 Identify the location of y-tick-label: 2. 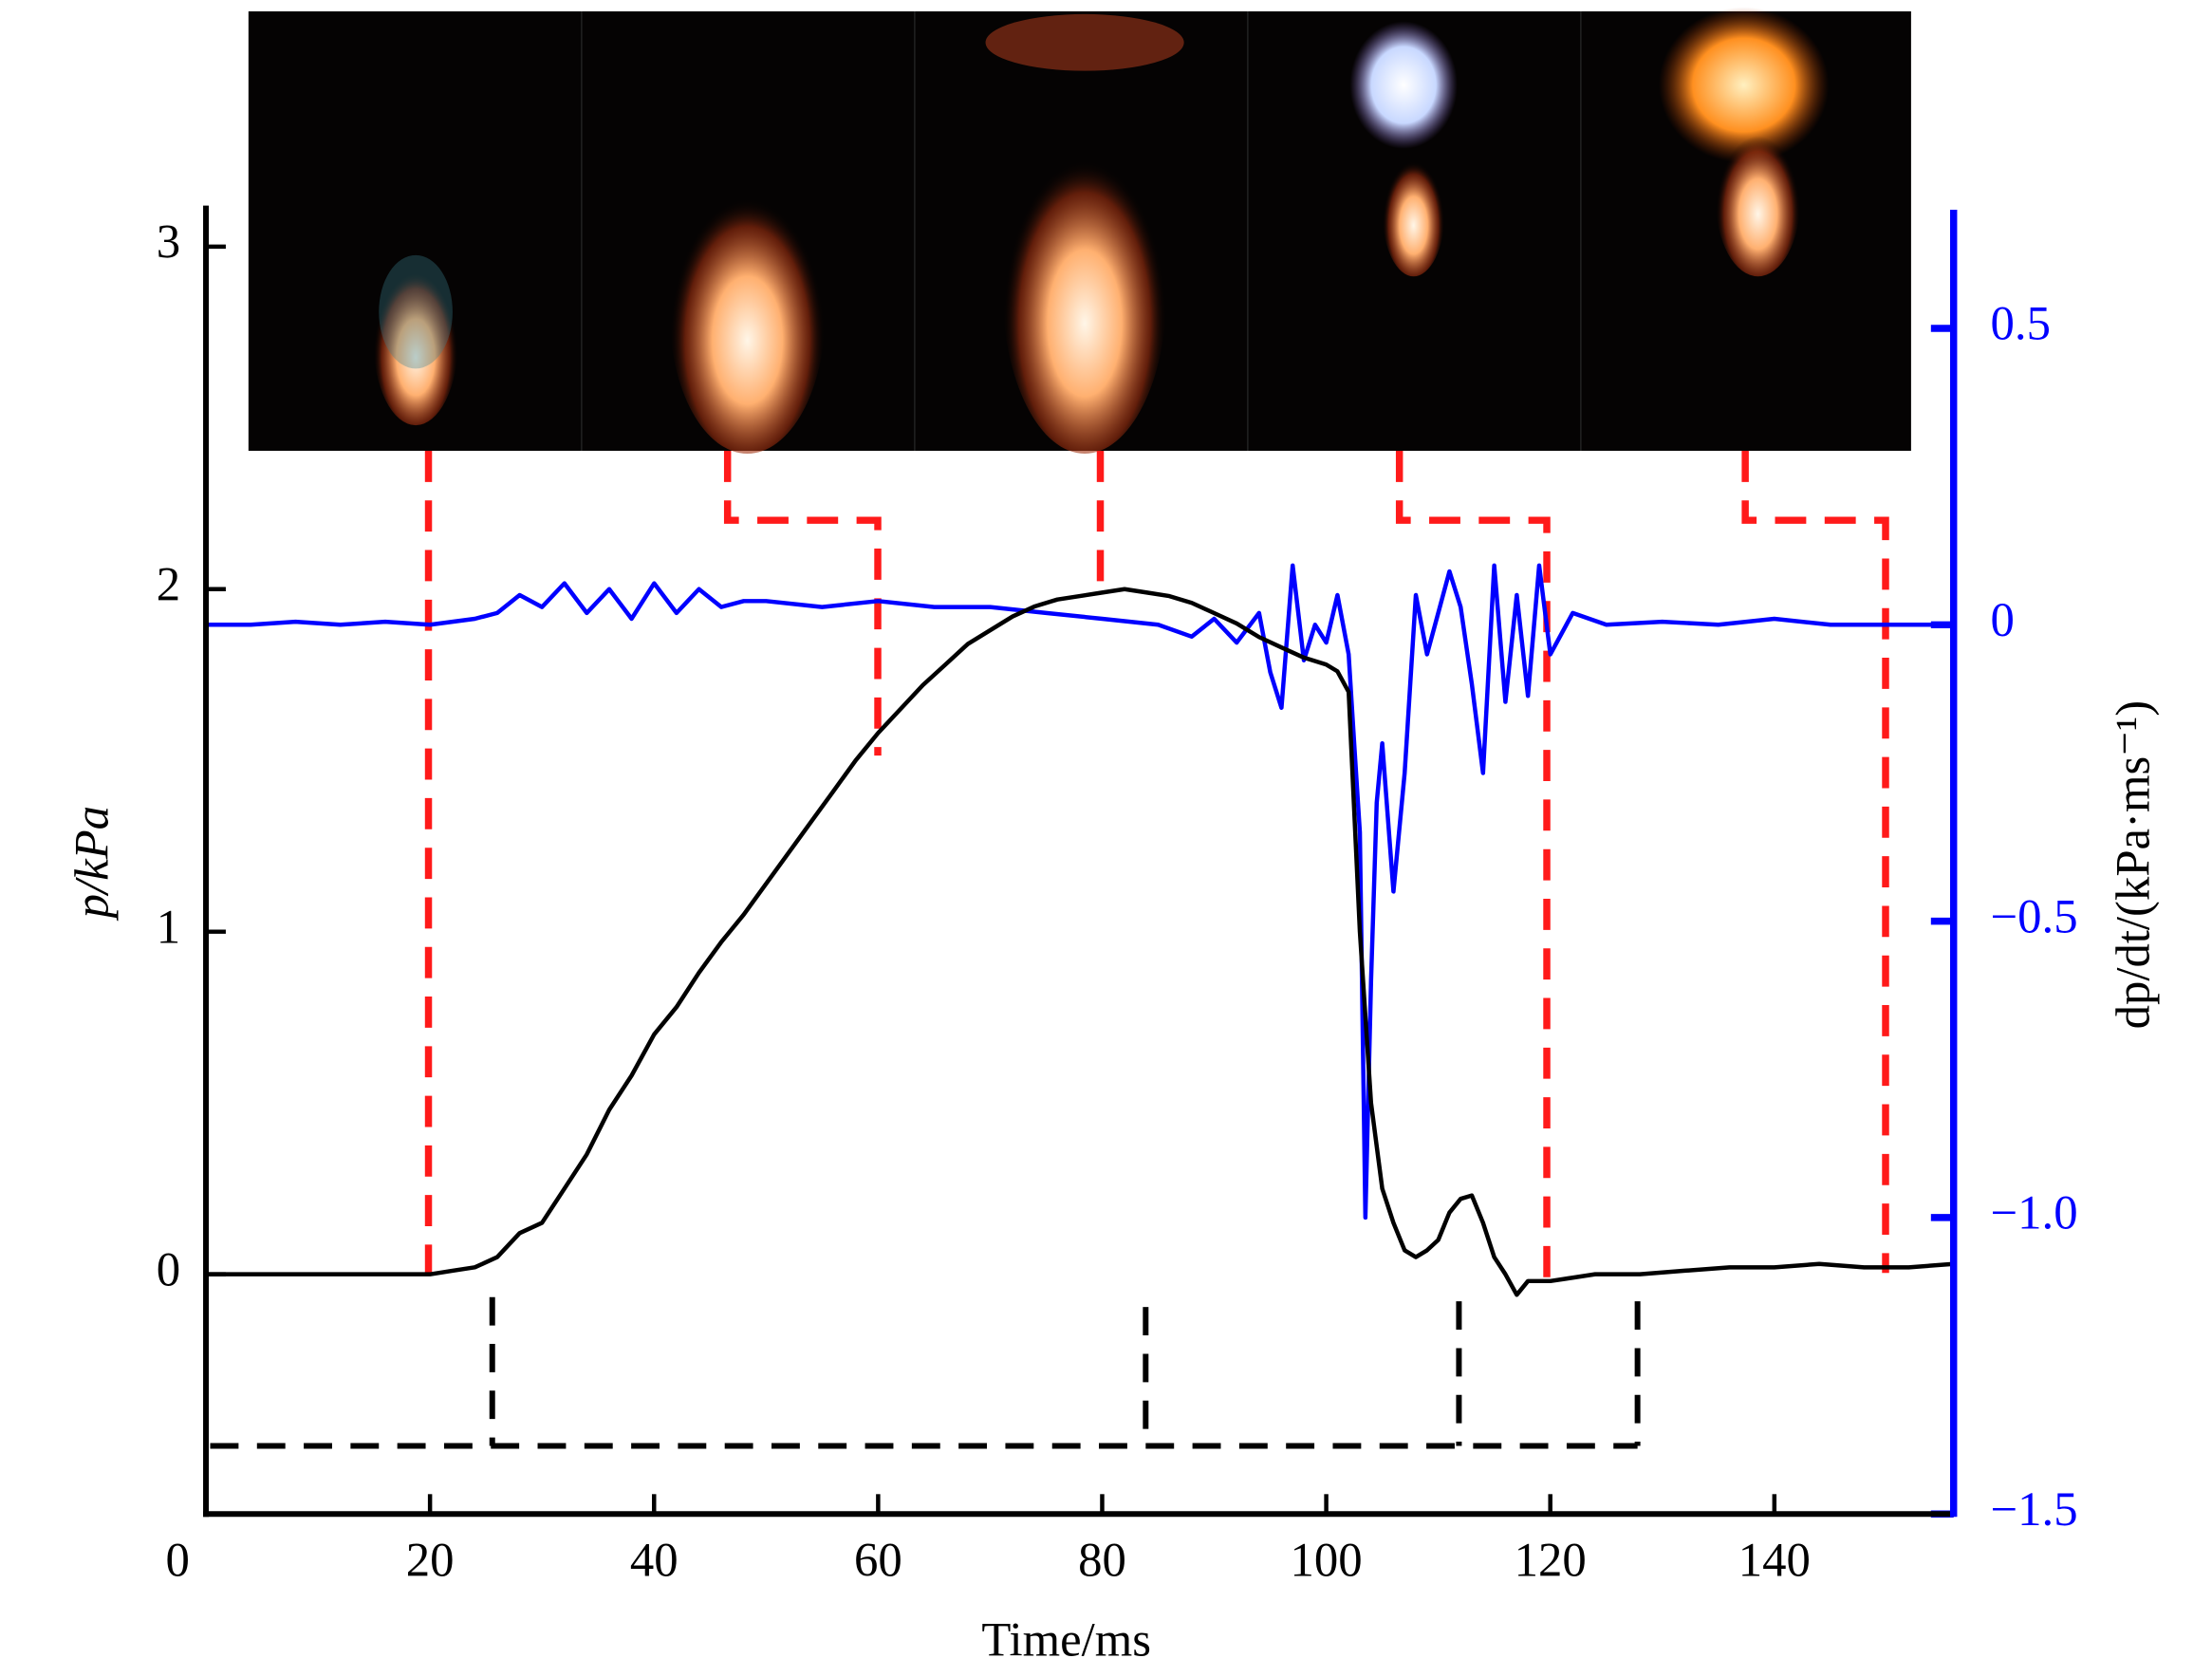
(169, 583).